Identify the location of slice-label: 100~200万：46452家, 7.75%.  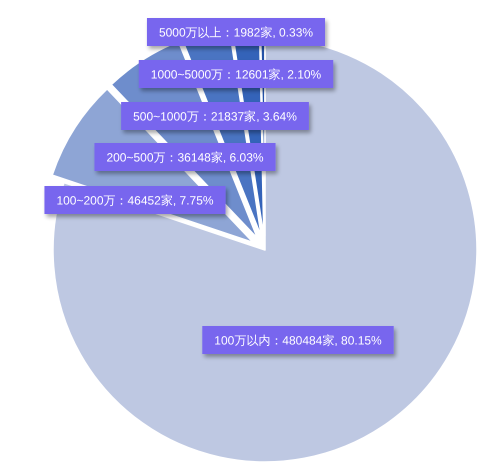
(135, 201).